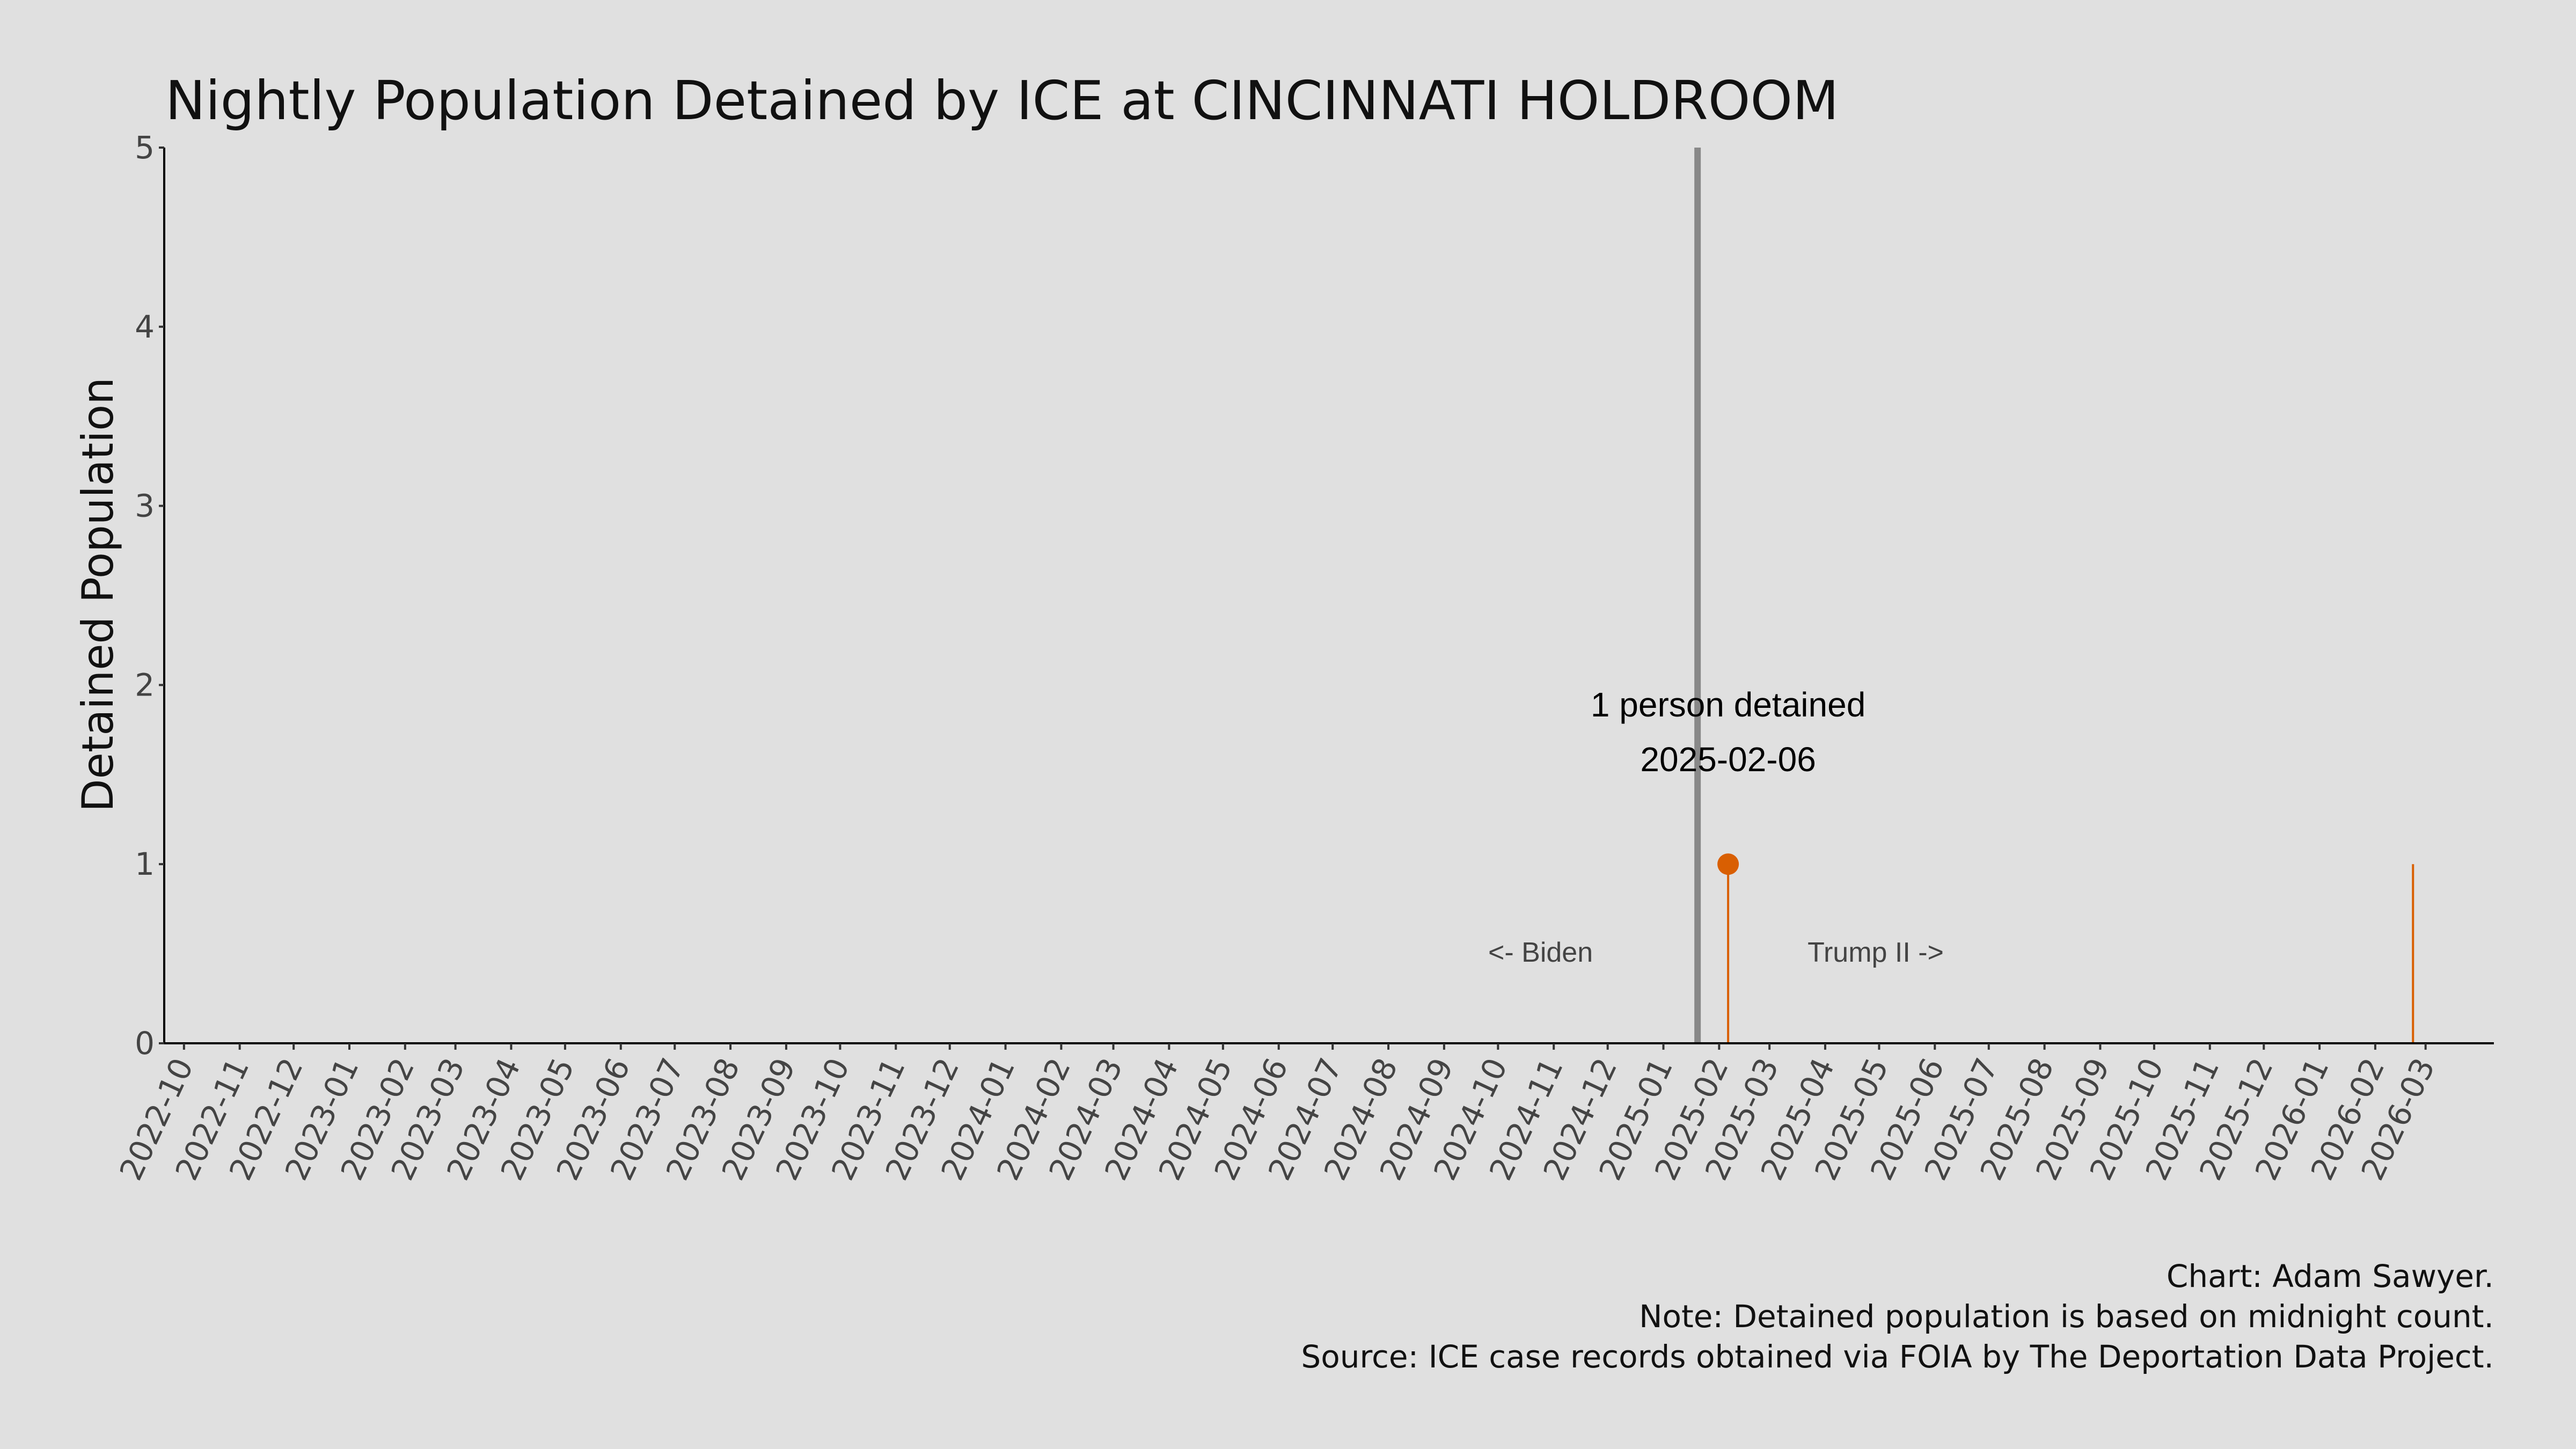 This screenshot has height=1449, width=2576. What do you see at coordinates (145, 1043) in the screenshot?
I see `y-tick-label: 0` at bounding box center [145, 1043].